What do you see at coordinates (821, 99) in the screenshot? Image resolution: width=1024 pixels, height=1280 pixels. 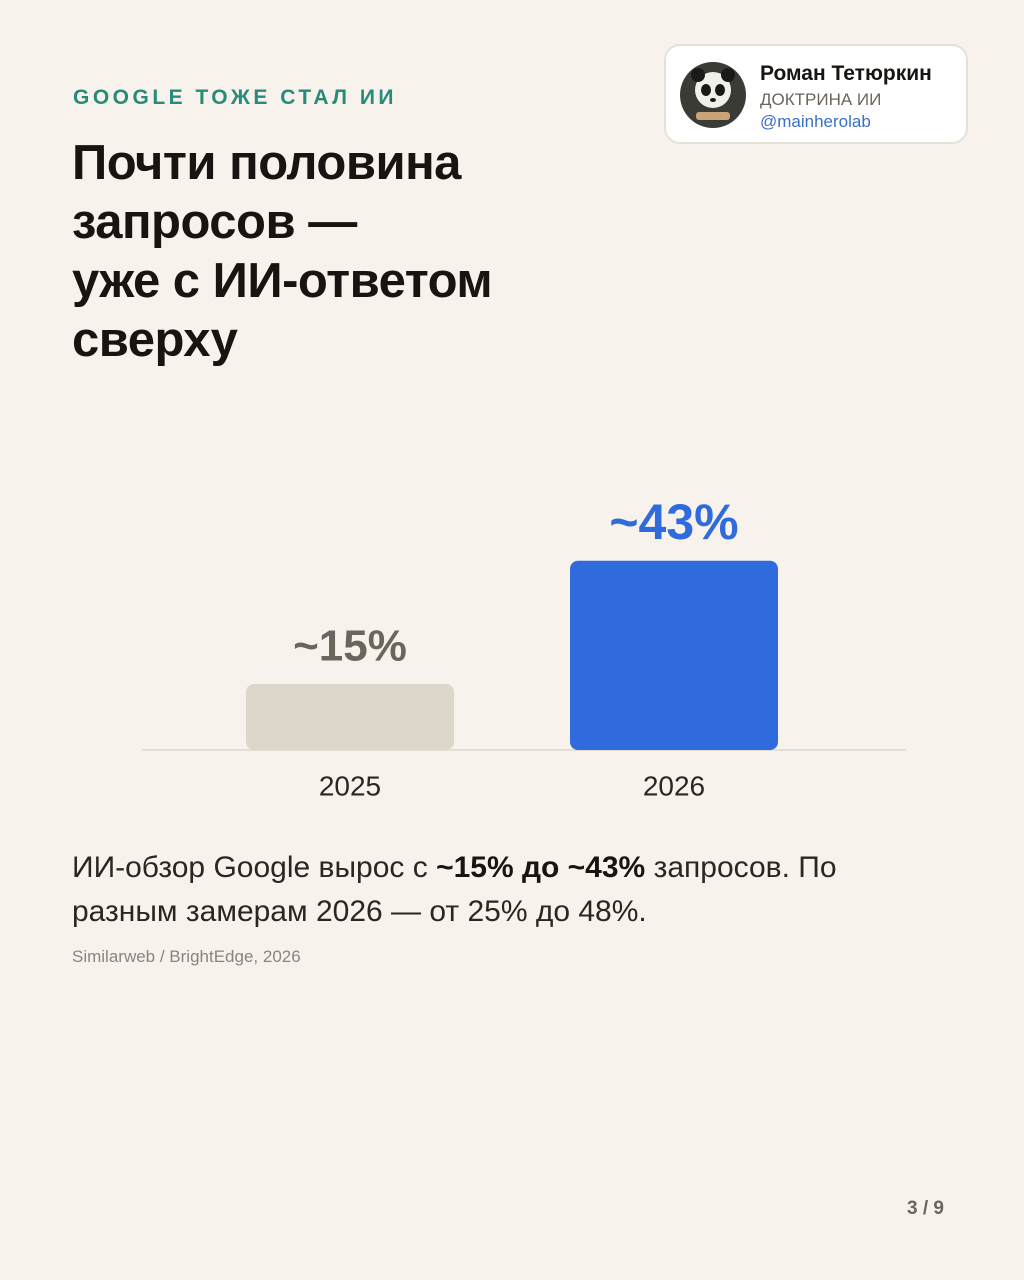 I see `profile-subtitle: ДОКТРИНА ИИ` at bounding box center [821, 99].